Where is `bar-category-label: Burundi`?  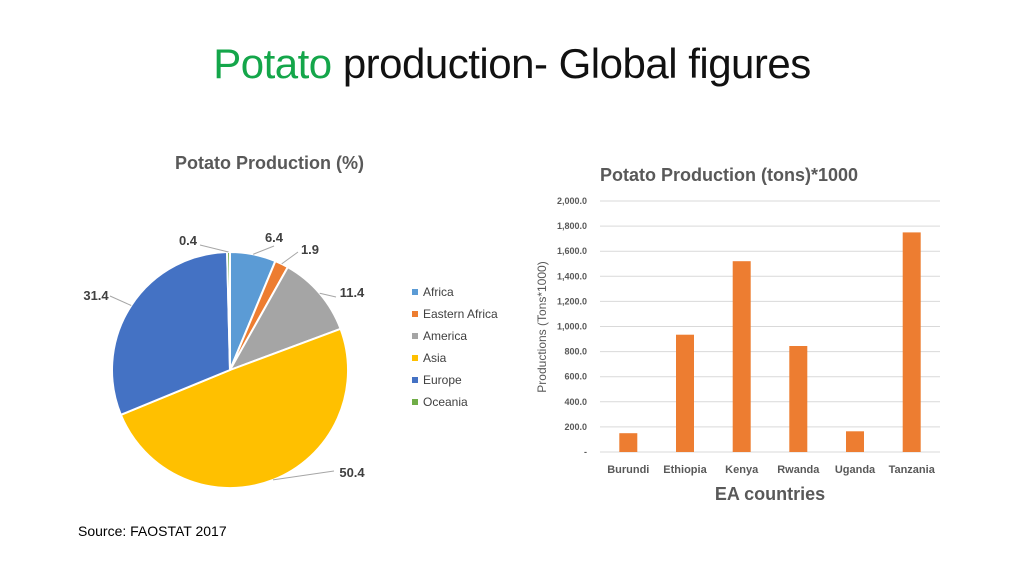
bar-category-label: Burundi is located at coordinates (628, 470).